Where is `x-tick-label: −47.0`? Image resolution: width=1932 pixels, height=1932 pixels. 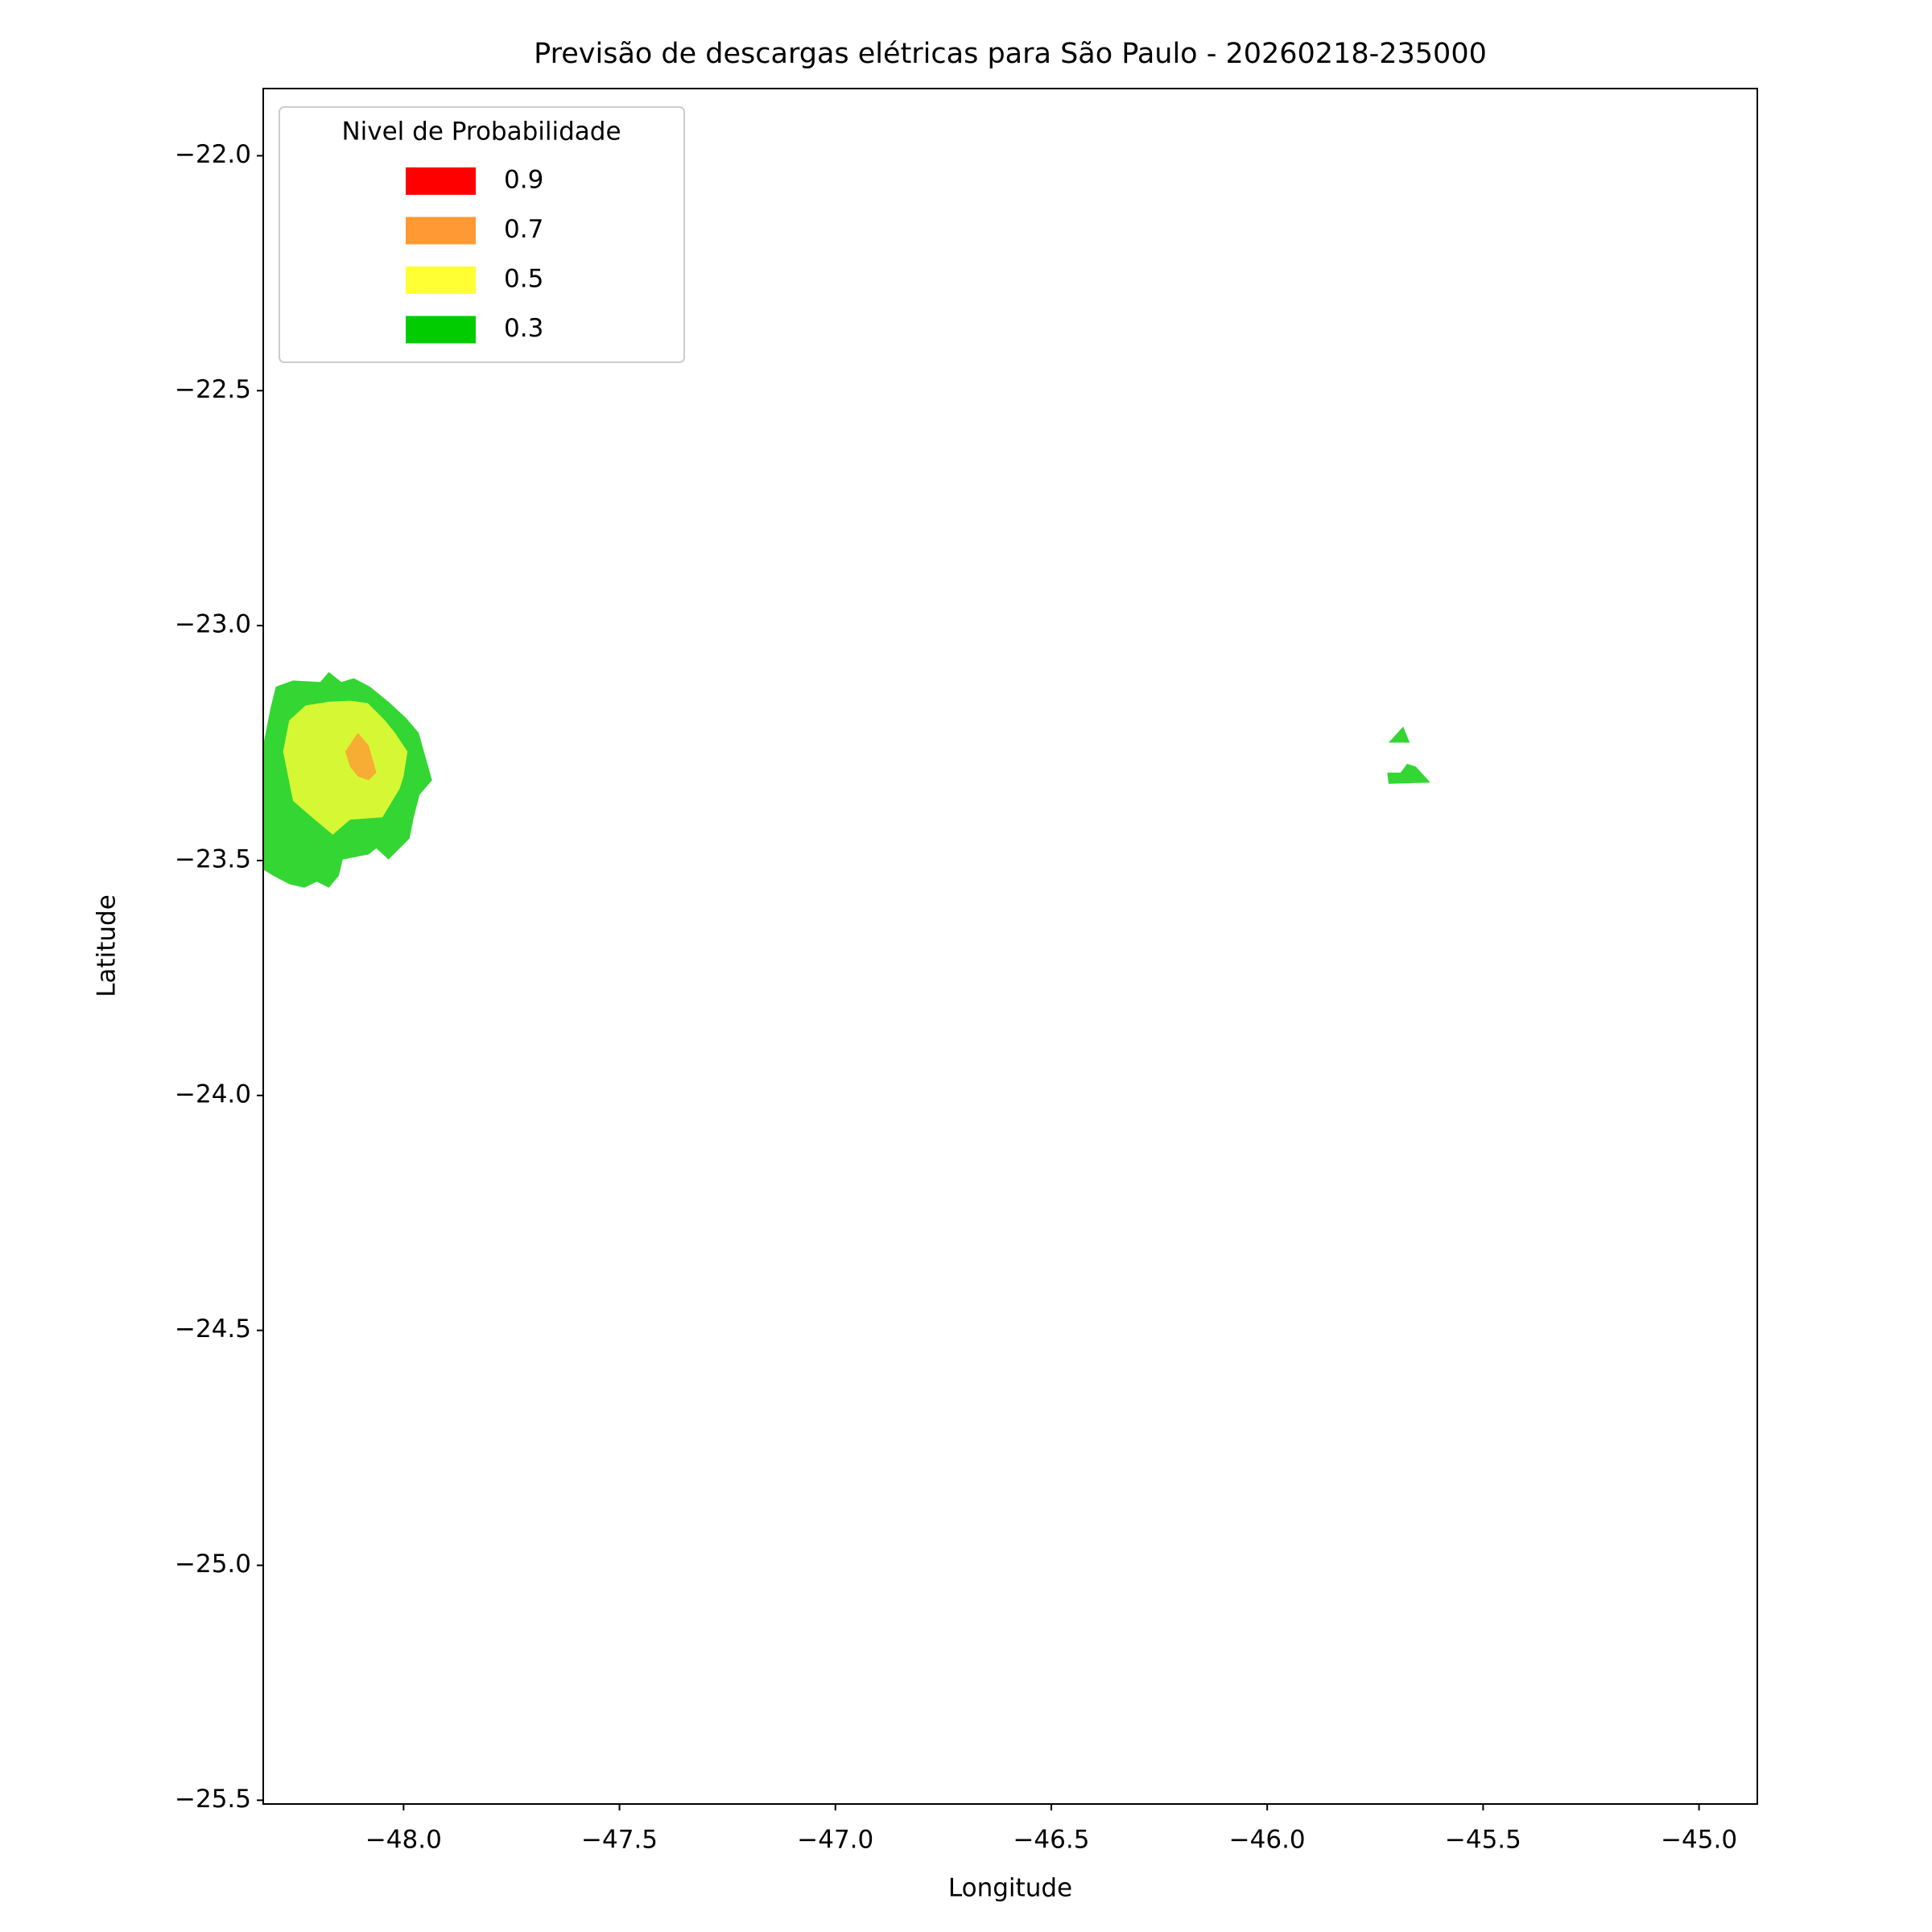 x-tick-label: −47.0 is located at coordinates (835, 1840).